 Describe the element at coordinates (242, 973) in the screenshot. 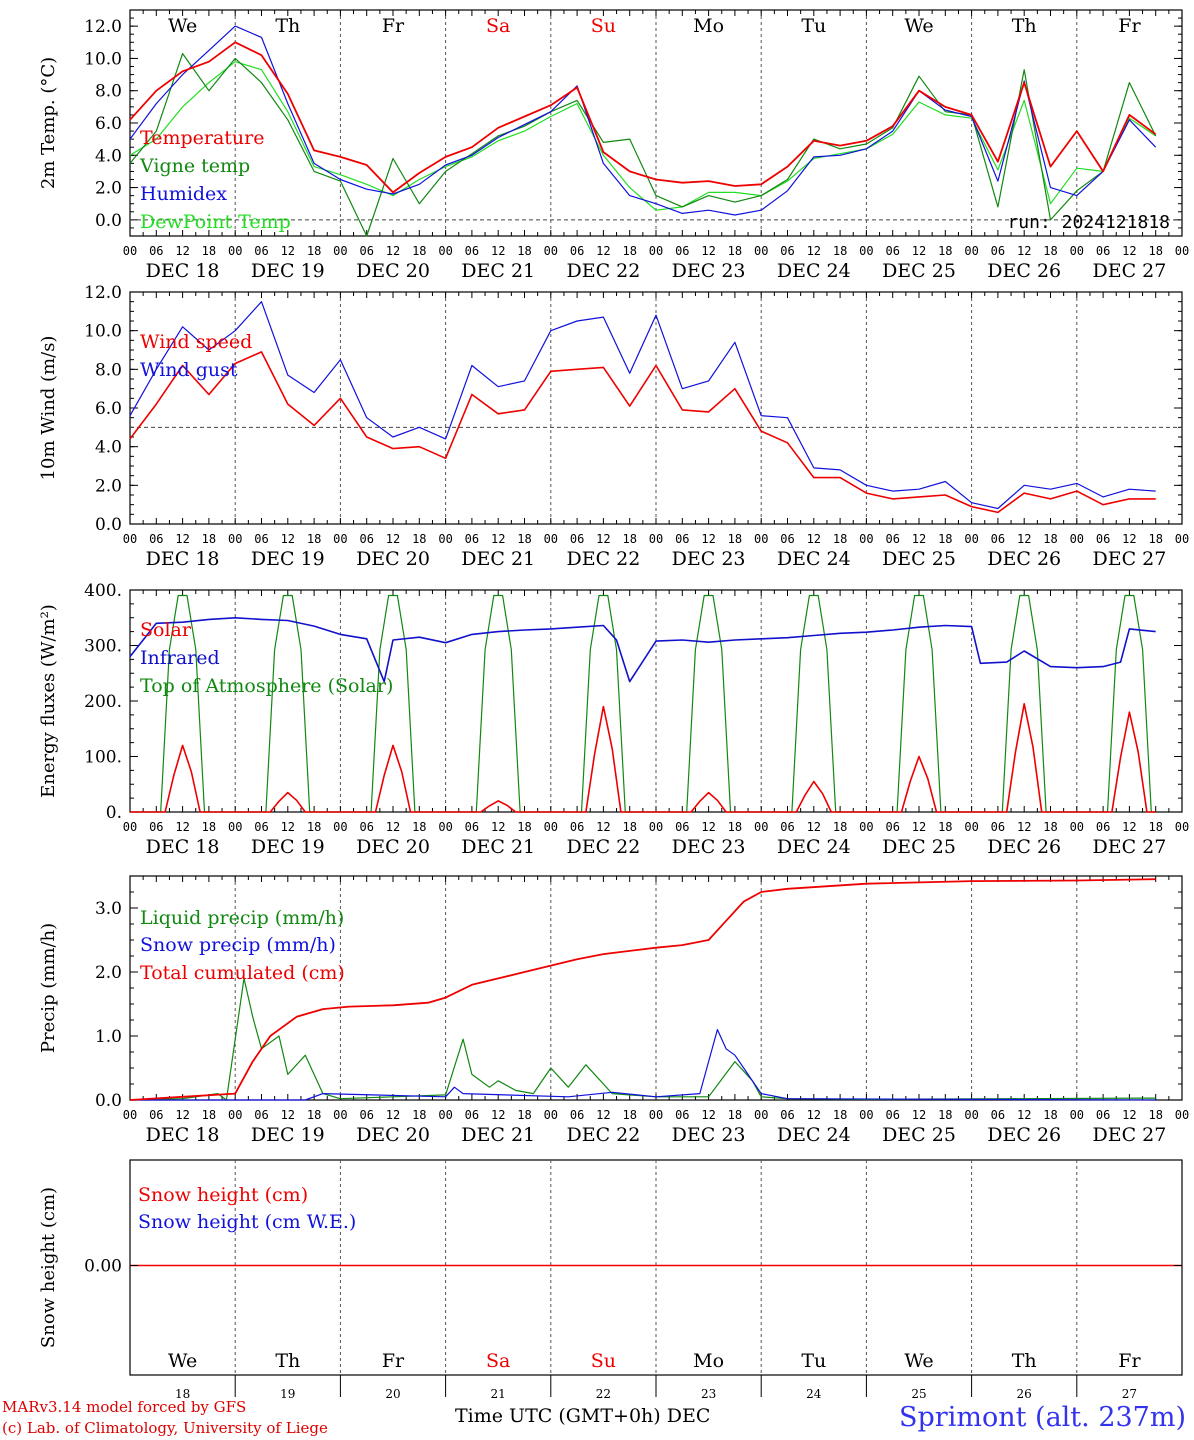

I see `legend-entry: Total cumulated (cm)` at that location.